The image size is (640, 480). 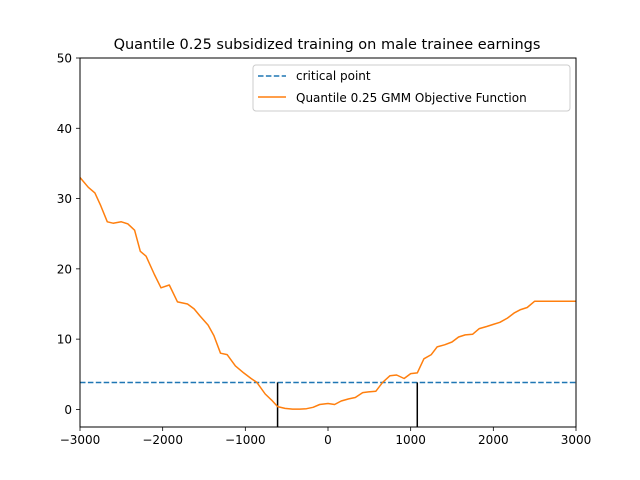 I want to click on x-tick-label: −2000, so click(x=162, y=440).